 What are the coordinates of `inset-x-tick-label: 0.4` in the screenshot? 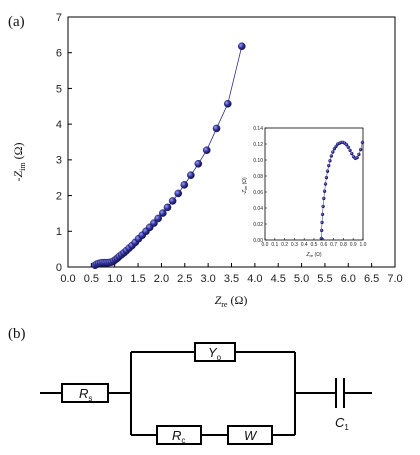 It's located at (304, 245).